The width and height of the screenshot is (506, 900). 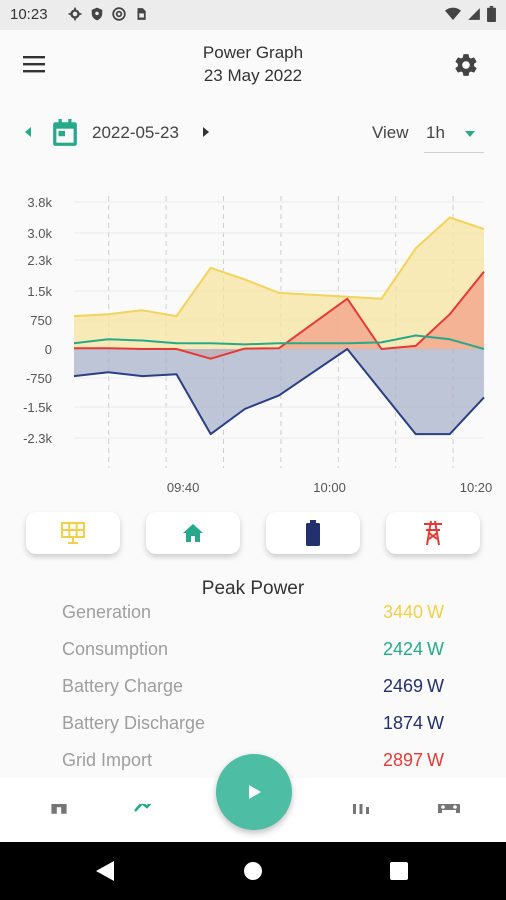 I want to click on solar-panel-icon, so click(x=73, y=533).